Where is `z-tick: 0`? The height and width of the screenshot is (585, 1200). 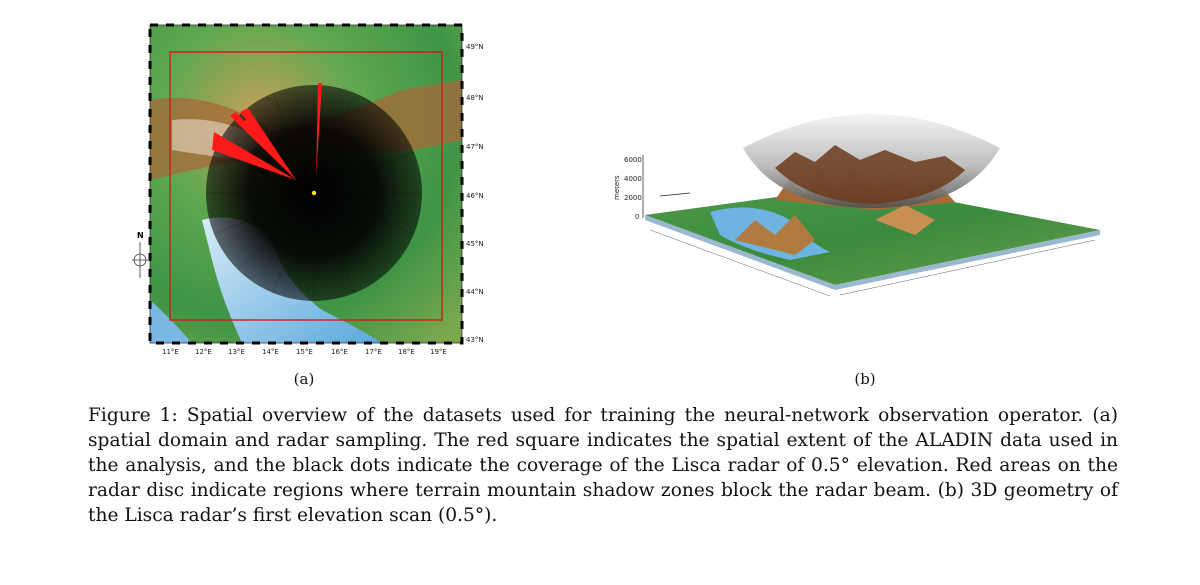
z-tick: 0 is located at coordinates (637, 217).